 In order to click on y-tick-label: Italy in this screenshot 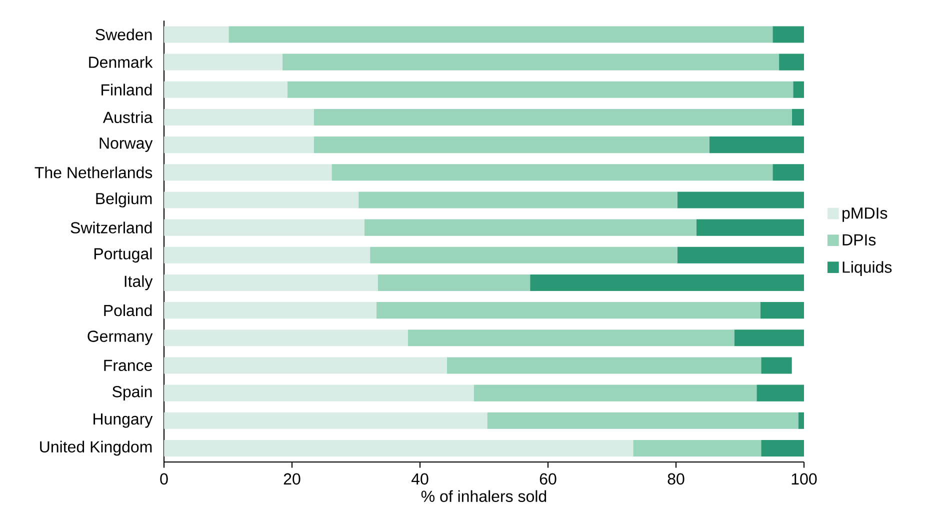, I will do `click(138, 282)`.